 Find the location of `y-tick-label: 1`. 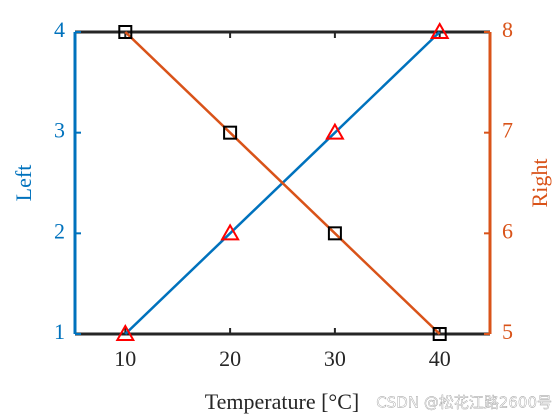

y-tick-label: 1 is located at coordinates (59, 331).